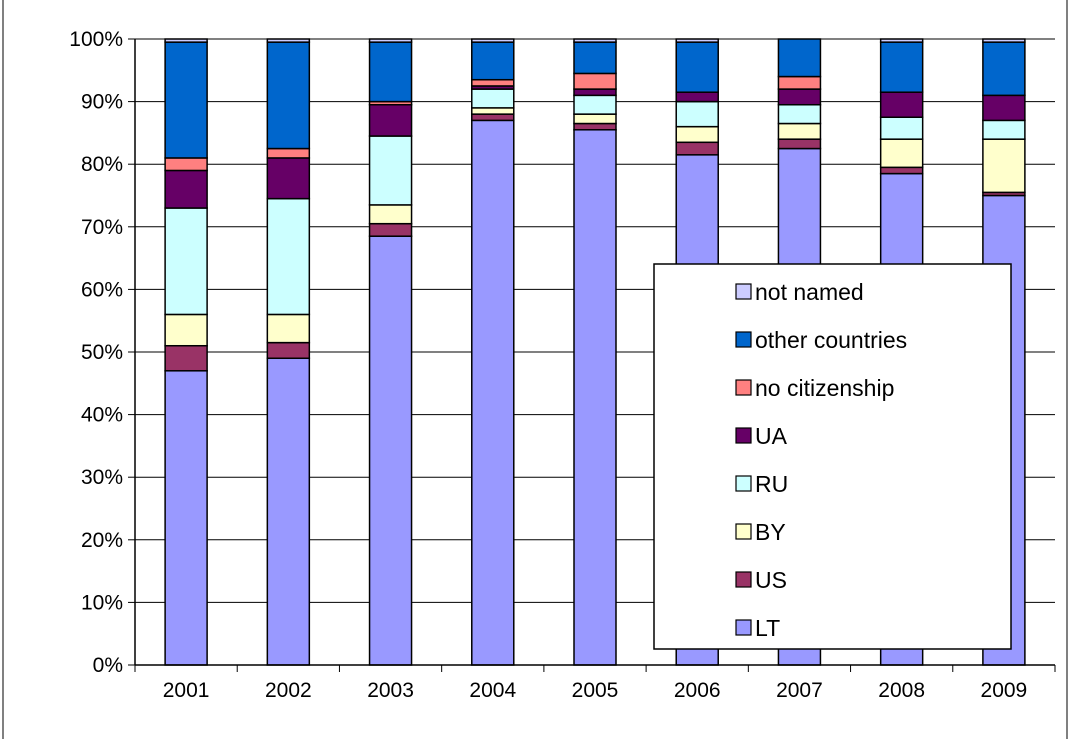 Image resolution: width=1070 pixels, height=744 pixels. I want to click on legend-label: other countries, so click(831, 340).